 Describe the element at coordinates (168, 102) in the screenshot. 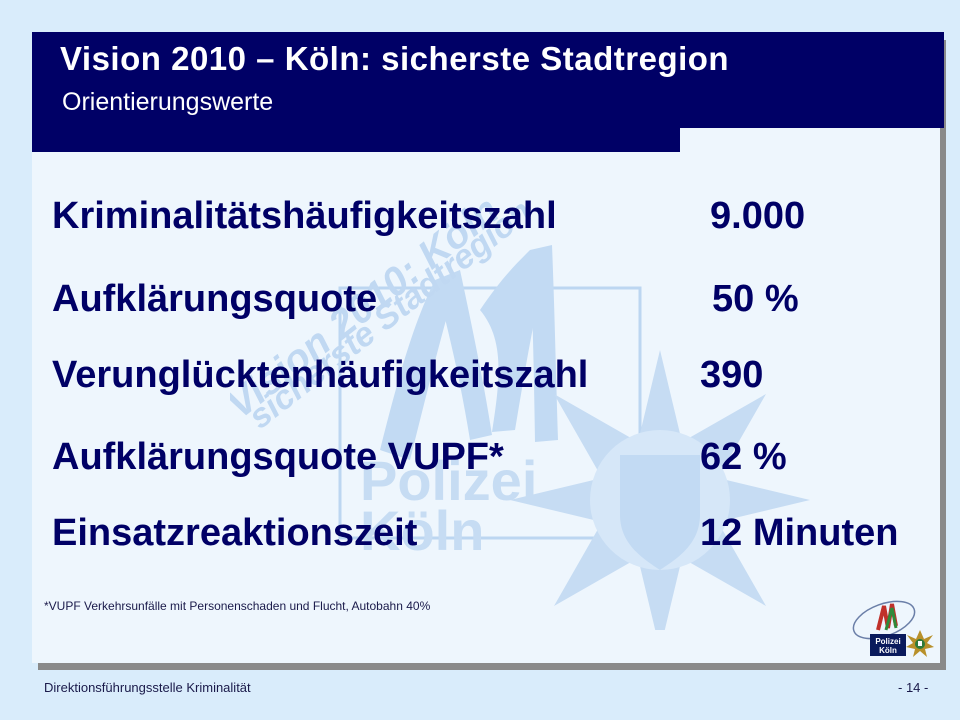

I see `slide-subtitle: Orientierungswerte` at that location.